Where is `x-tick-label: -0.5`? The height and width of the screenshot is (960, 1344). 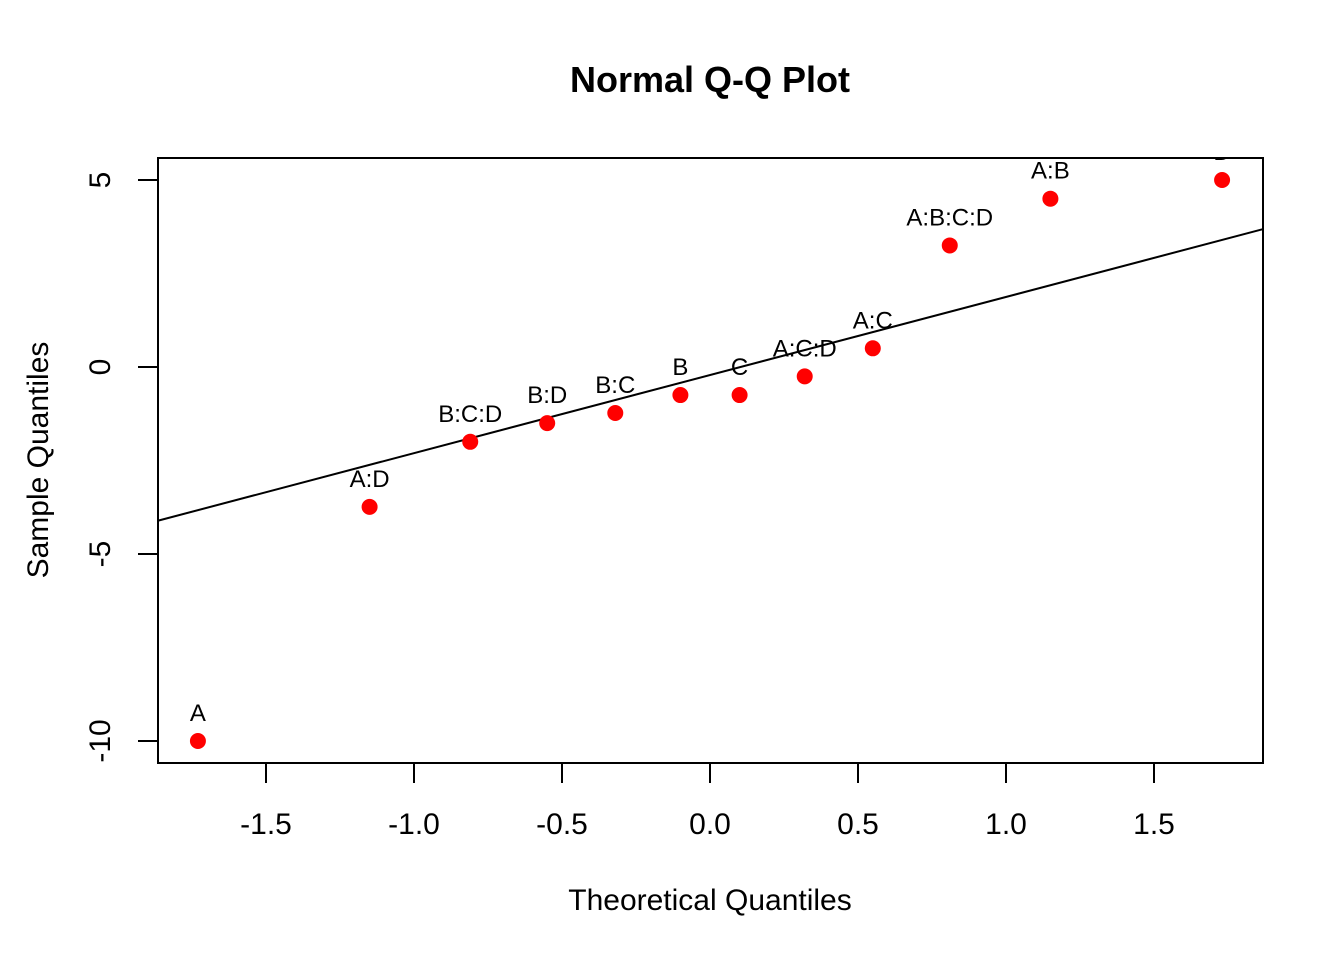
x-tick-label: -0.5 is located at coordinates (562, 824).